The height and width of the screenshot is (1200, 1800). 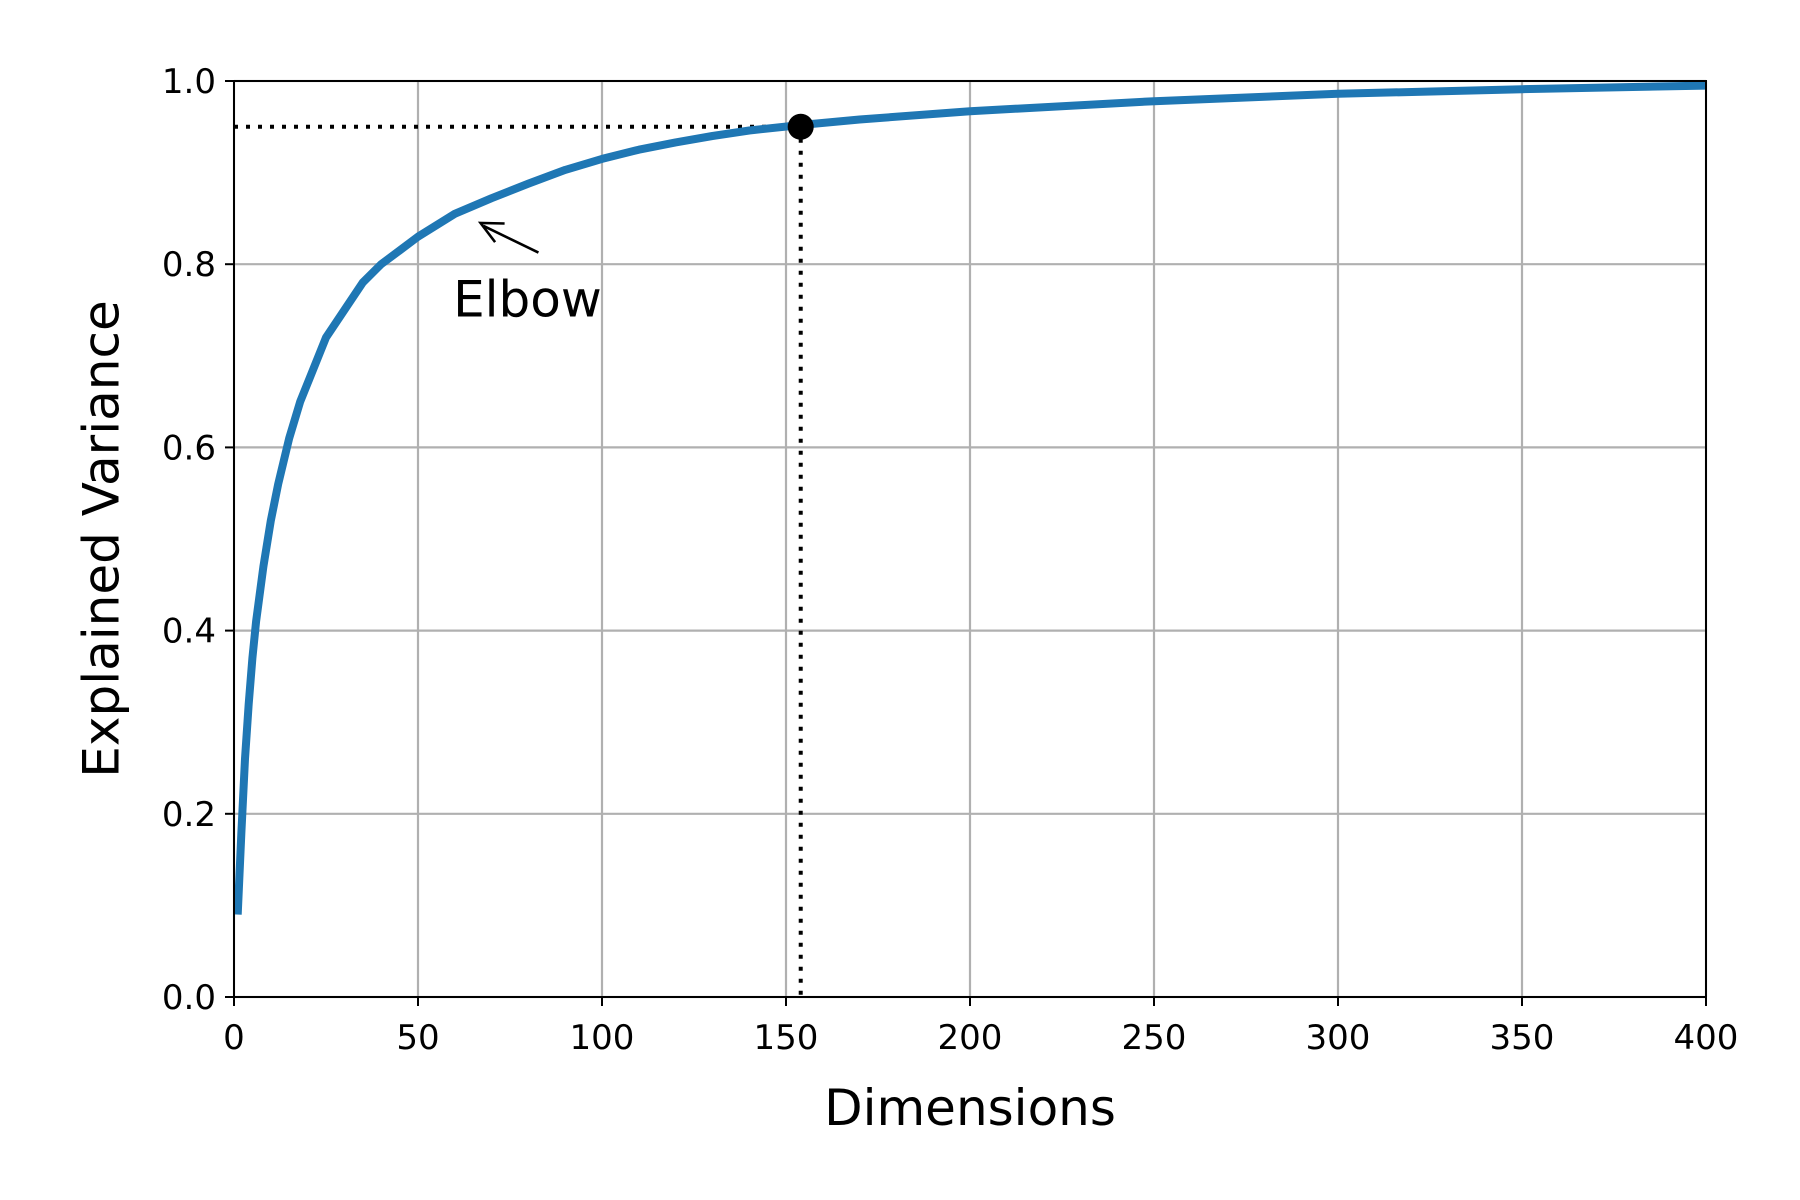 What do you see at coordinates (1338, 1038) in the screenshot?
I see `x-tick-label: 300` at bounding box center [1338, 1038].